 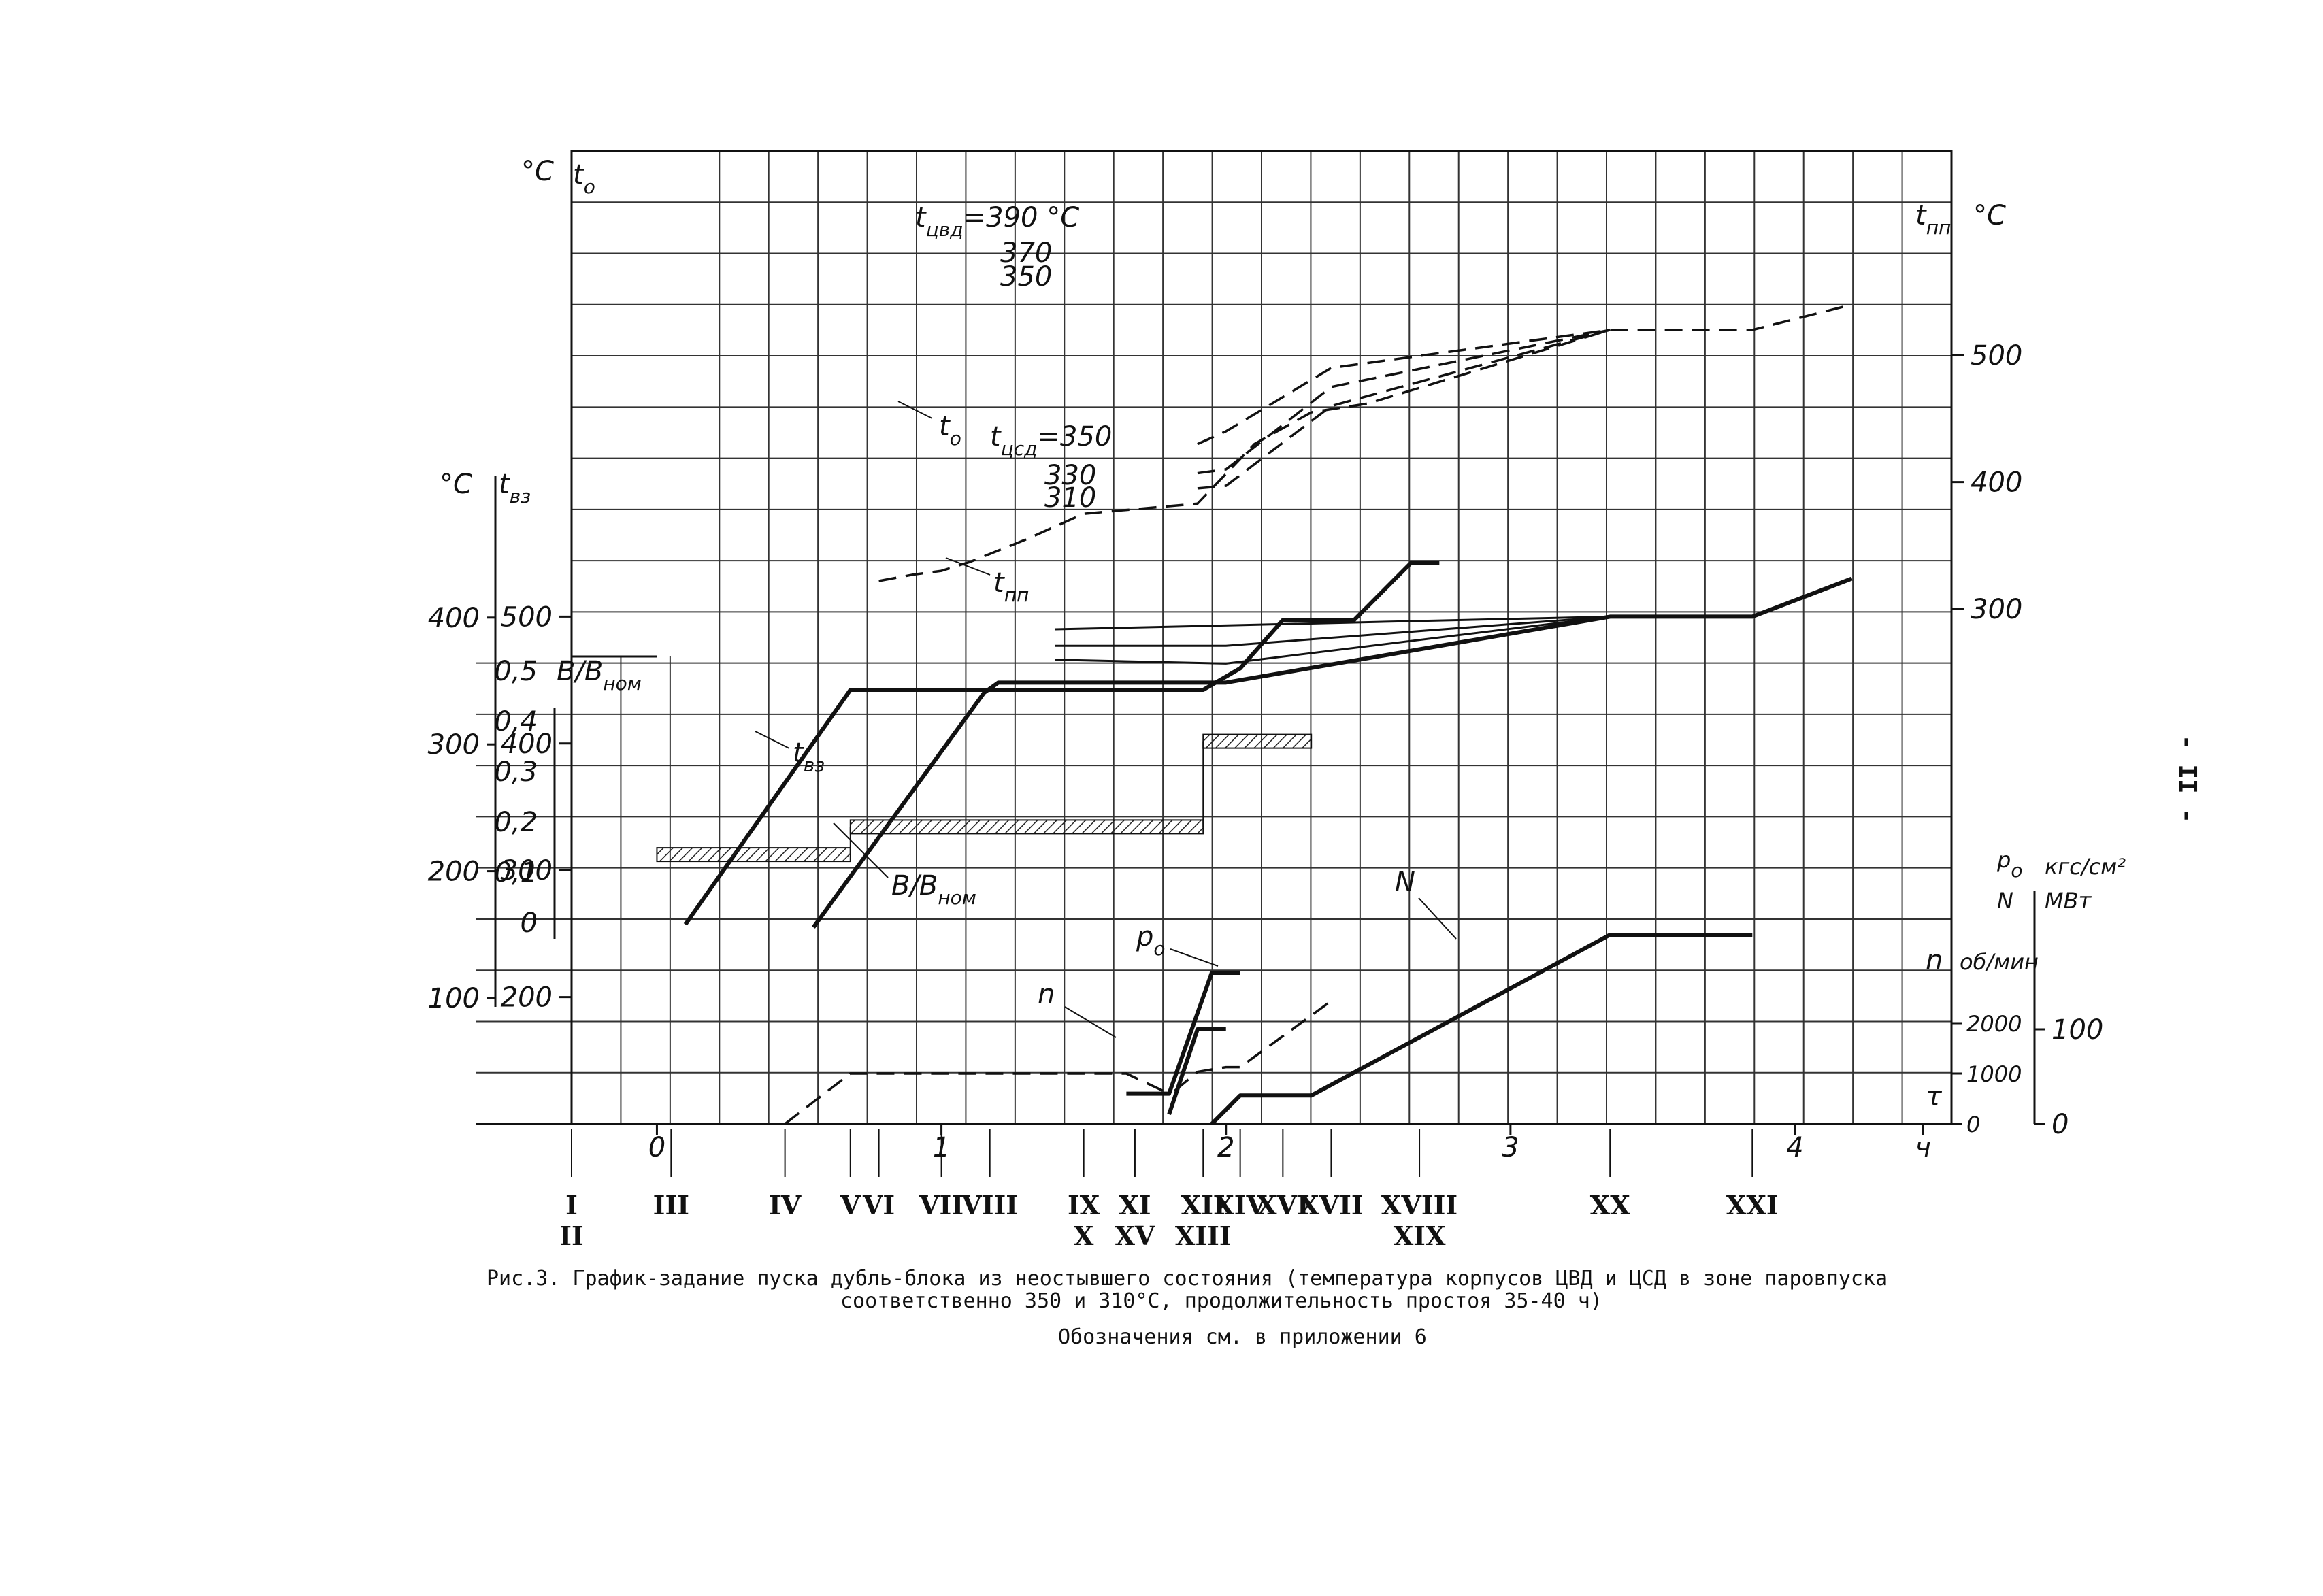 What do you see at coordinates (516, 721) in the screenshot?
I see `b-tick-label: 0,4` at bounding box center [516, 721].